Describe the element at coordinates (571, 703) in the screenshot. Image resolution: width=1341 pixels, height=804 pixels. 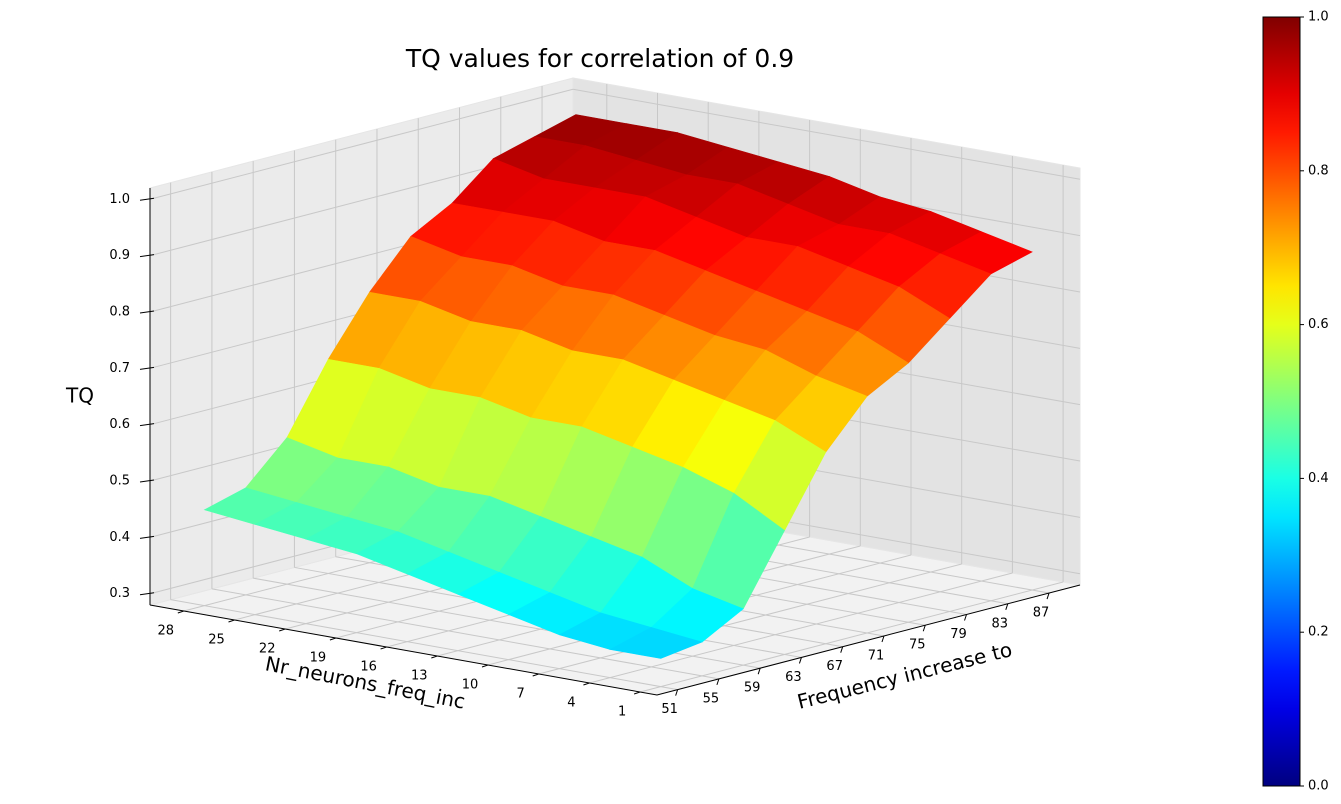
I see `y-tick-label: 4` at that location.